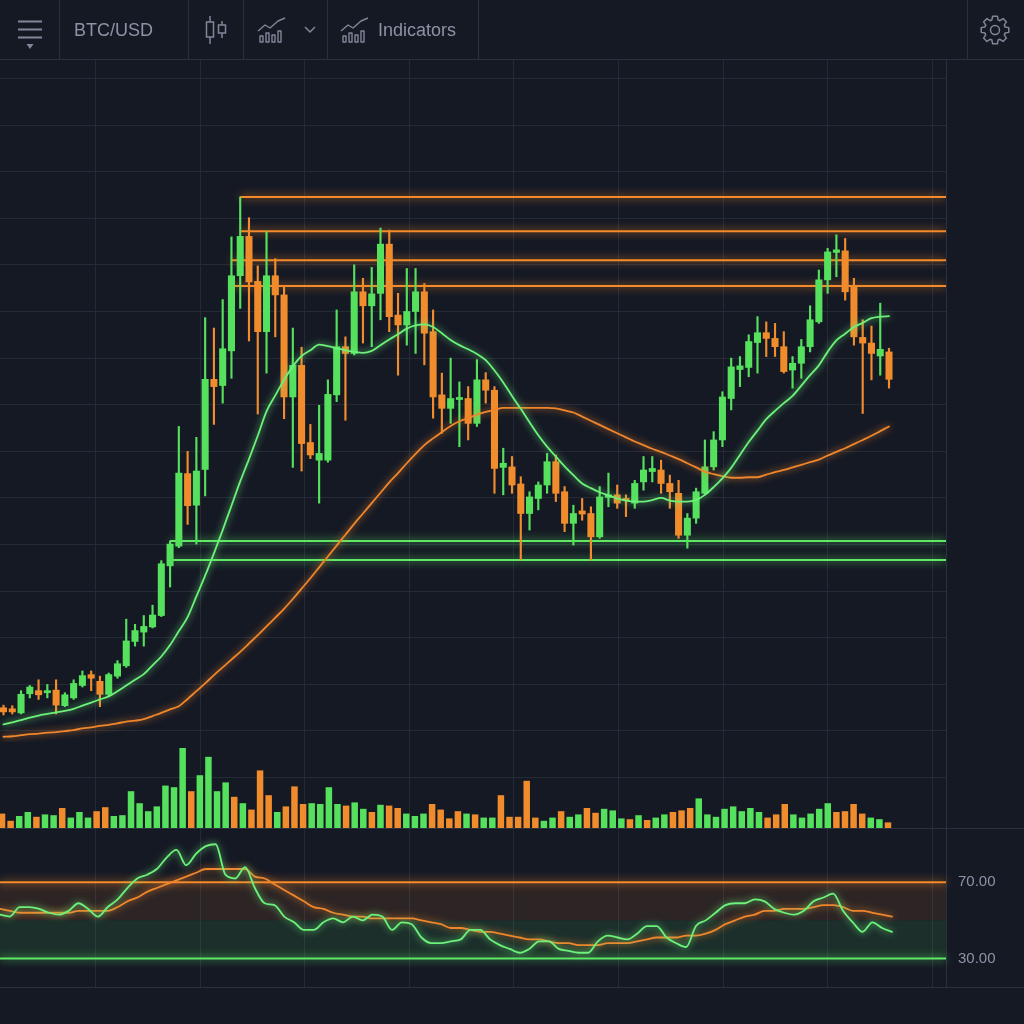  Describe the element at coordinates (977, 881) in the screenshot. I see `y-tick-label: 70.00` at that location.